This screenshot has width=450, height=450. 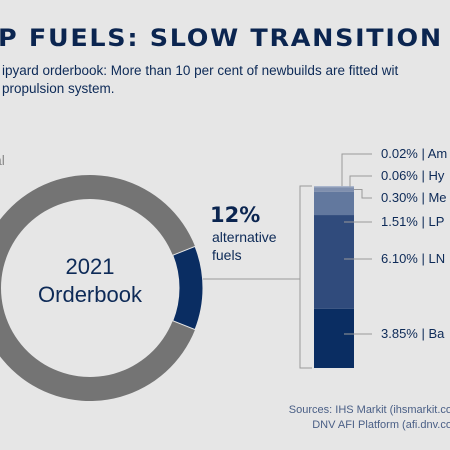 I want to click on callout-connectors, so click(x=257, y=277).